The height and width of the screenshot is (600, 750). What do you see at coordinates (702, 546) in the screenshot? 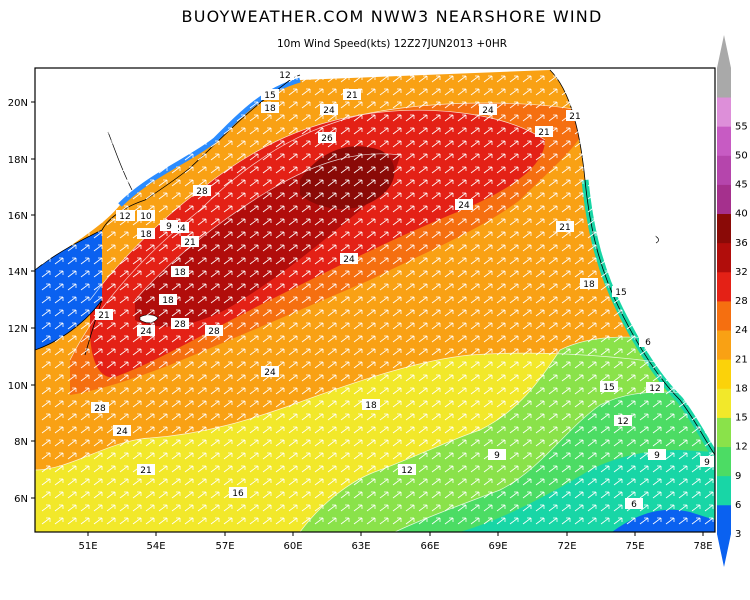
I see `lon-tick-label: 78E` at bounding box center [702, 546].